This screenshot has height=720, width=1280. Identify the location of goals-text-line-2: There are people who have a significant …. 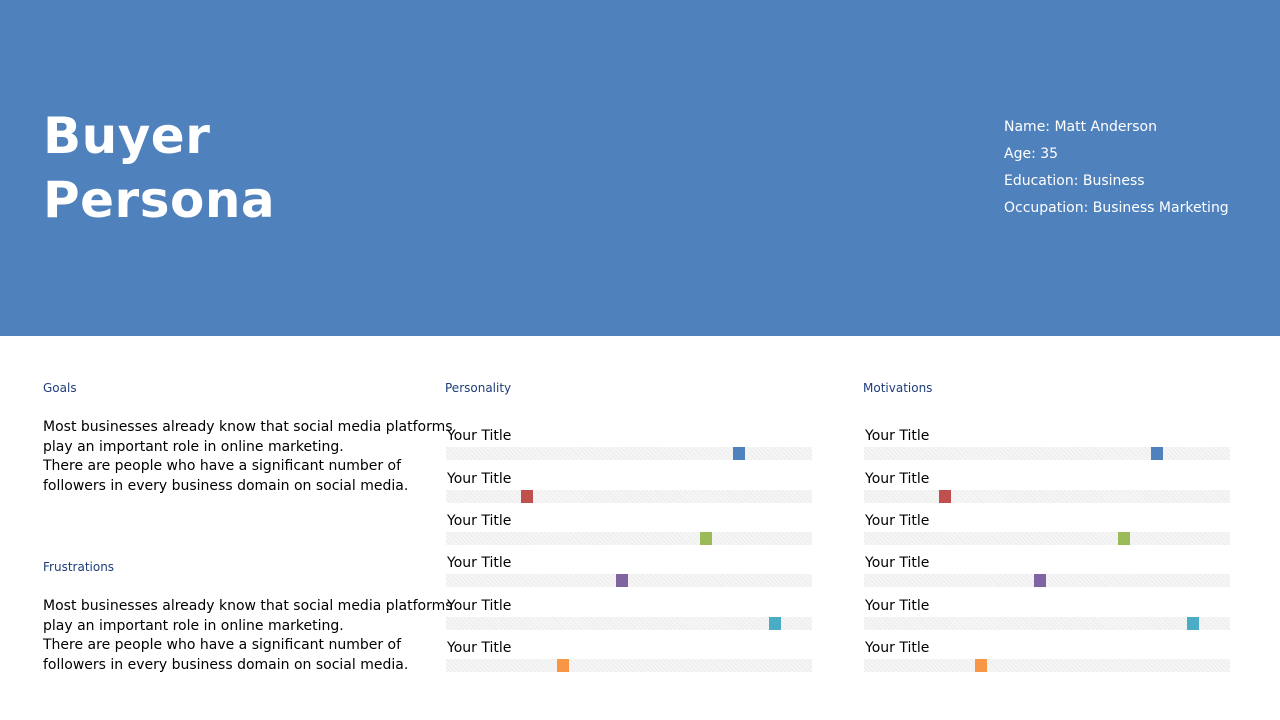
(226, 476).